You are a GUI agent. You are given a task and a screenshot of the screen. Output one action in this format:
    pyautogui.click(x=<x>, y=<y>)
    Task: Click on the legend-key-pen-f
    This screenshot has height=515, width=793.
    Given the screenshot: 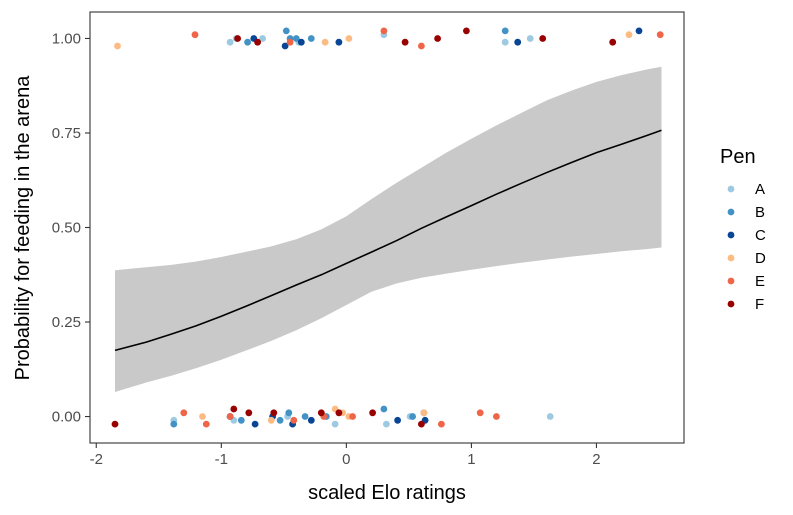 What is the action you would take?
    pyautogui.click(x=731, y=304)
    